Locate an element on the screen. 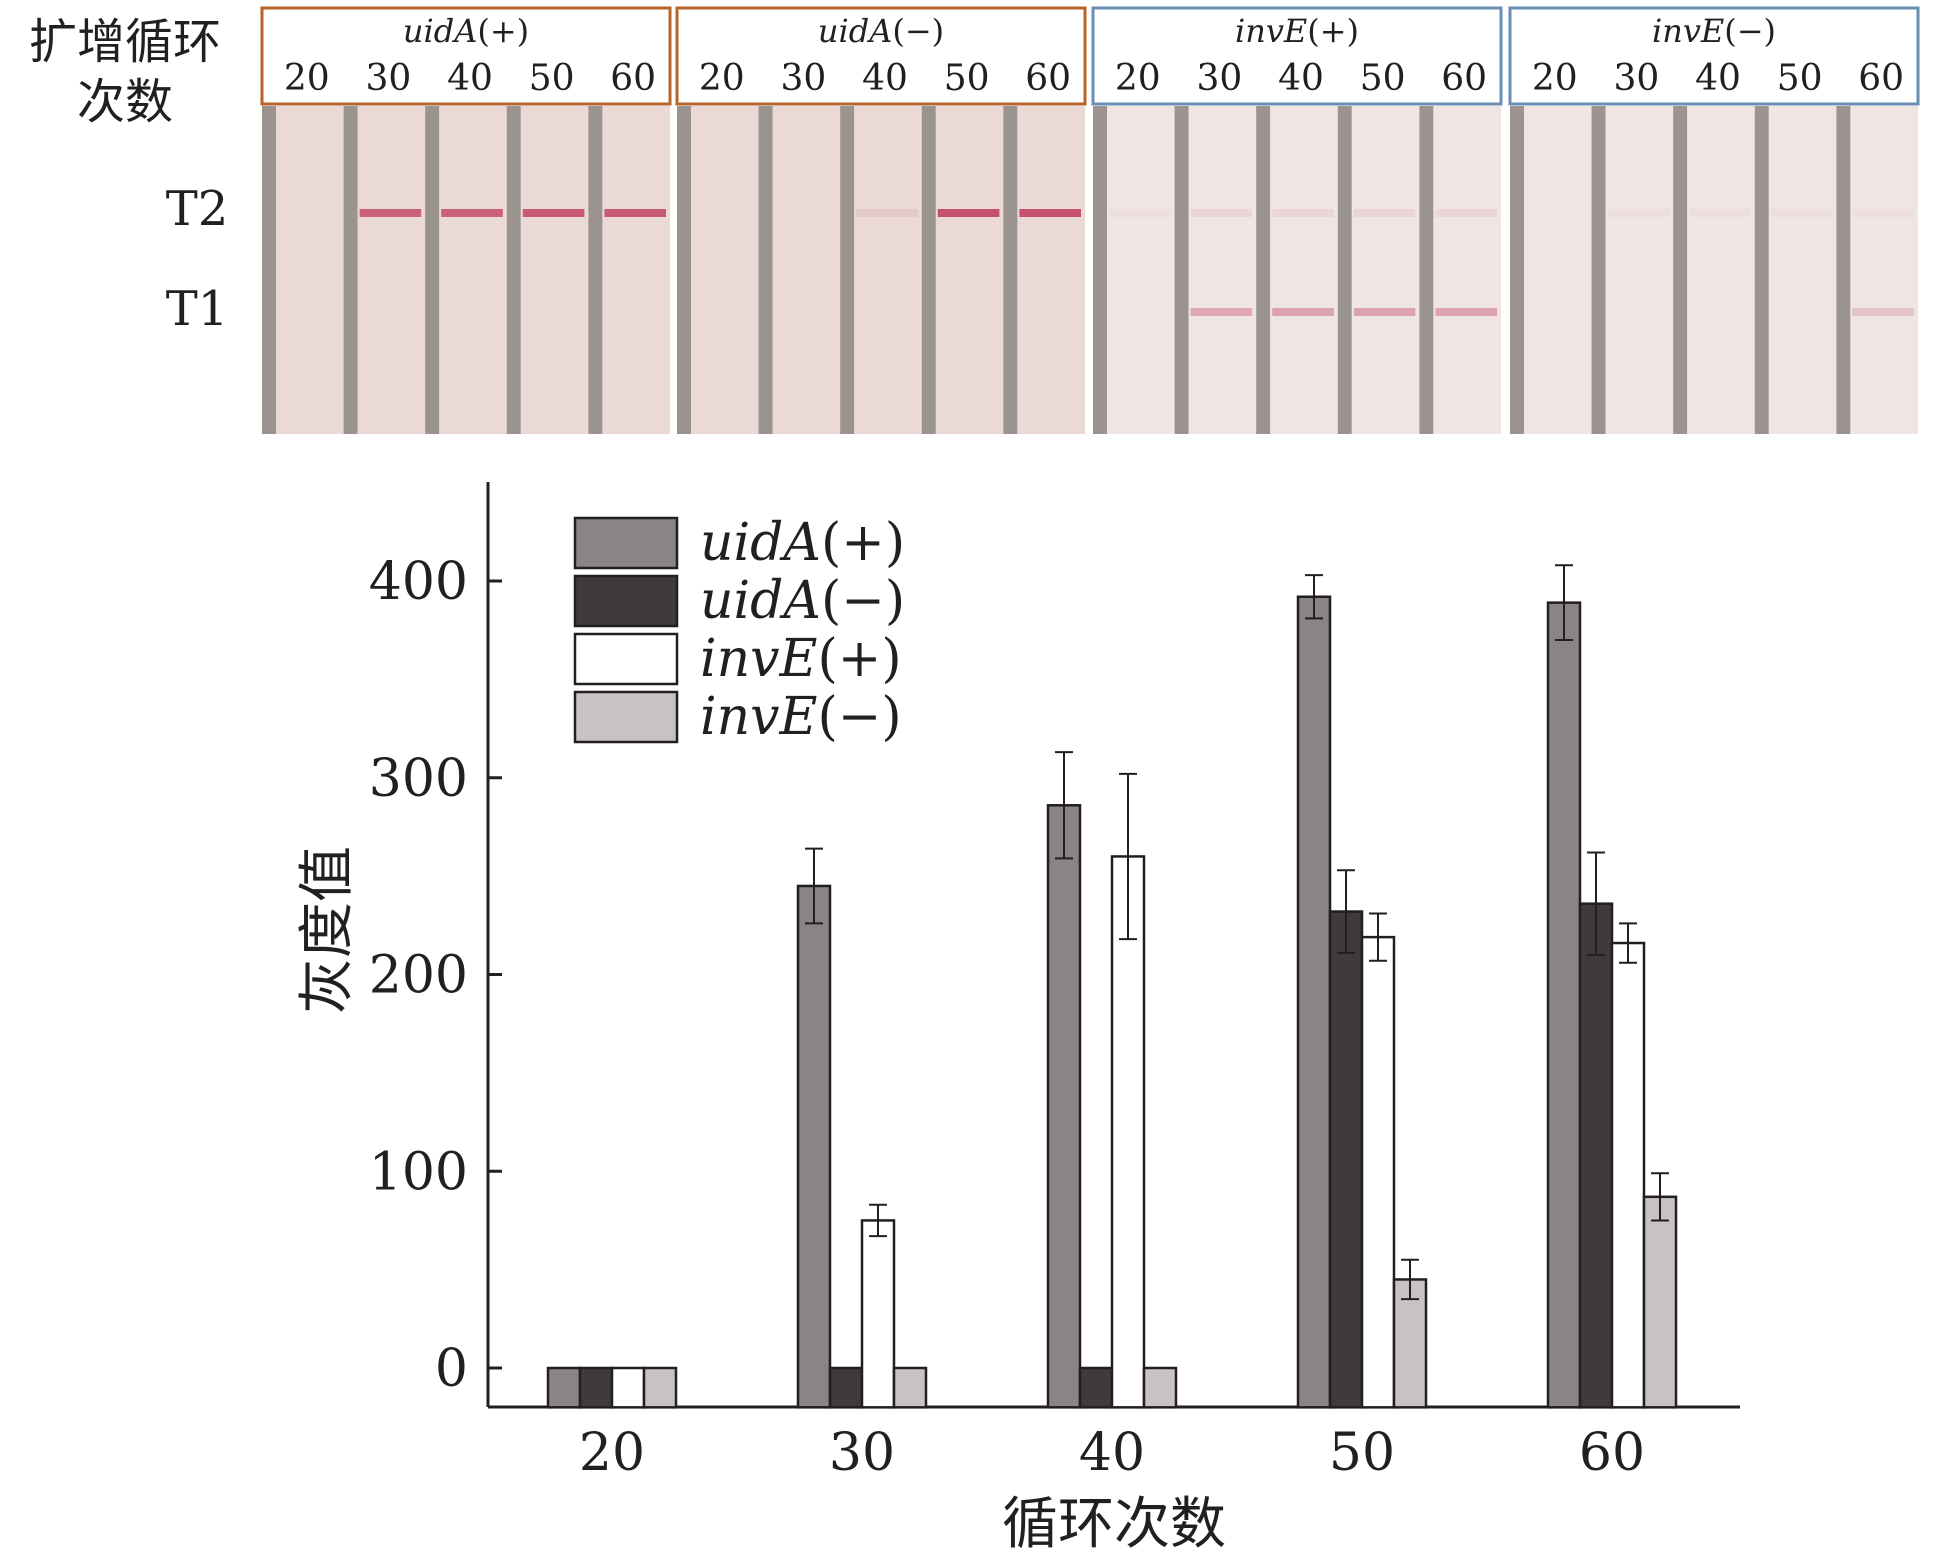 The width and height of the screenshot is (1933, 1555). strip-group-2-title-suffix: (−) is located at coordinates (918, 31).